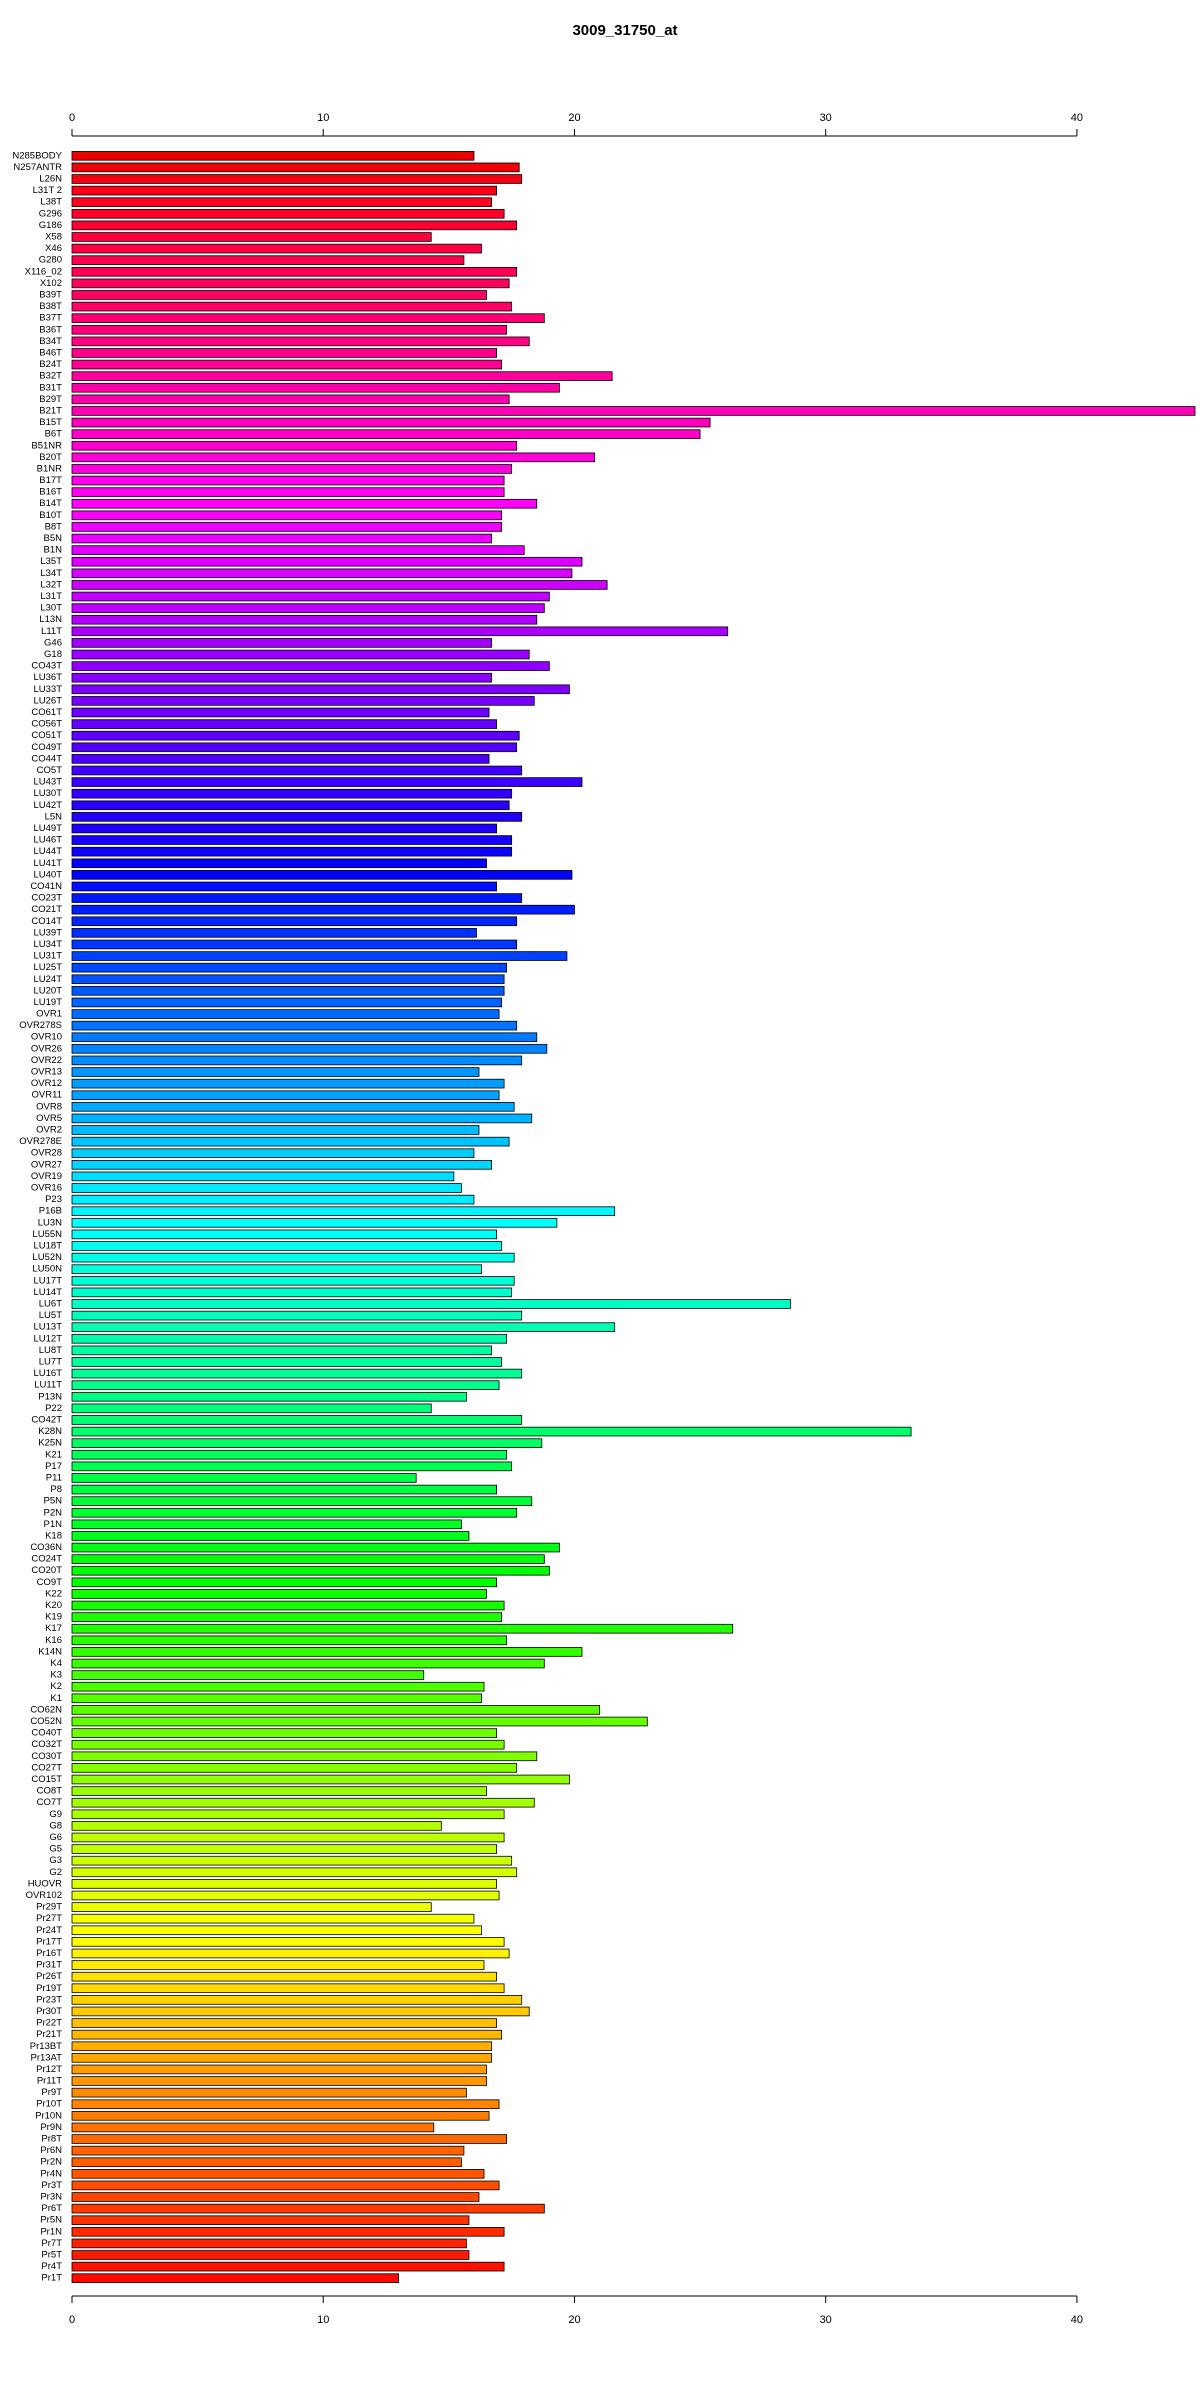  What do you see at coordinates (49, 2011) in the screenshot?
I see `category-label: Pr30T` at bounding box center [49, 2011].